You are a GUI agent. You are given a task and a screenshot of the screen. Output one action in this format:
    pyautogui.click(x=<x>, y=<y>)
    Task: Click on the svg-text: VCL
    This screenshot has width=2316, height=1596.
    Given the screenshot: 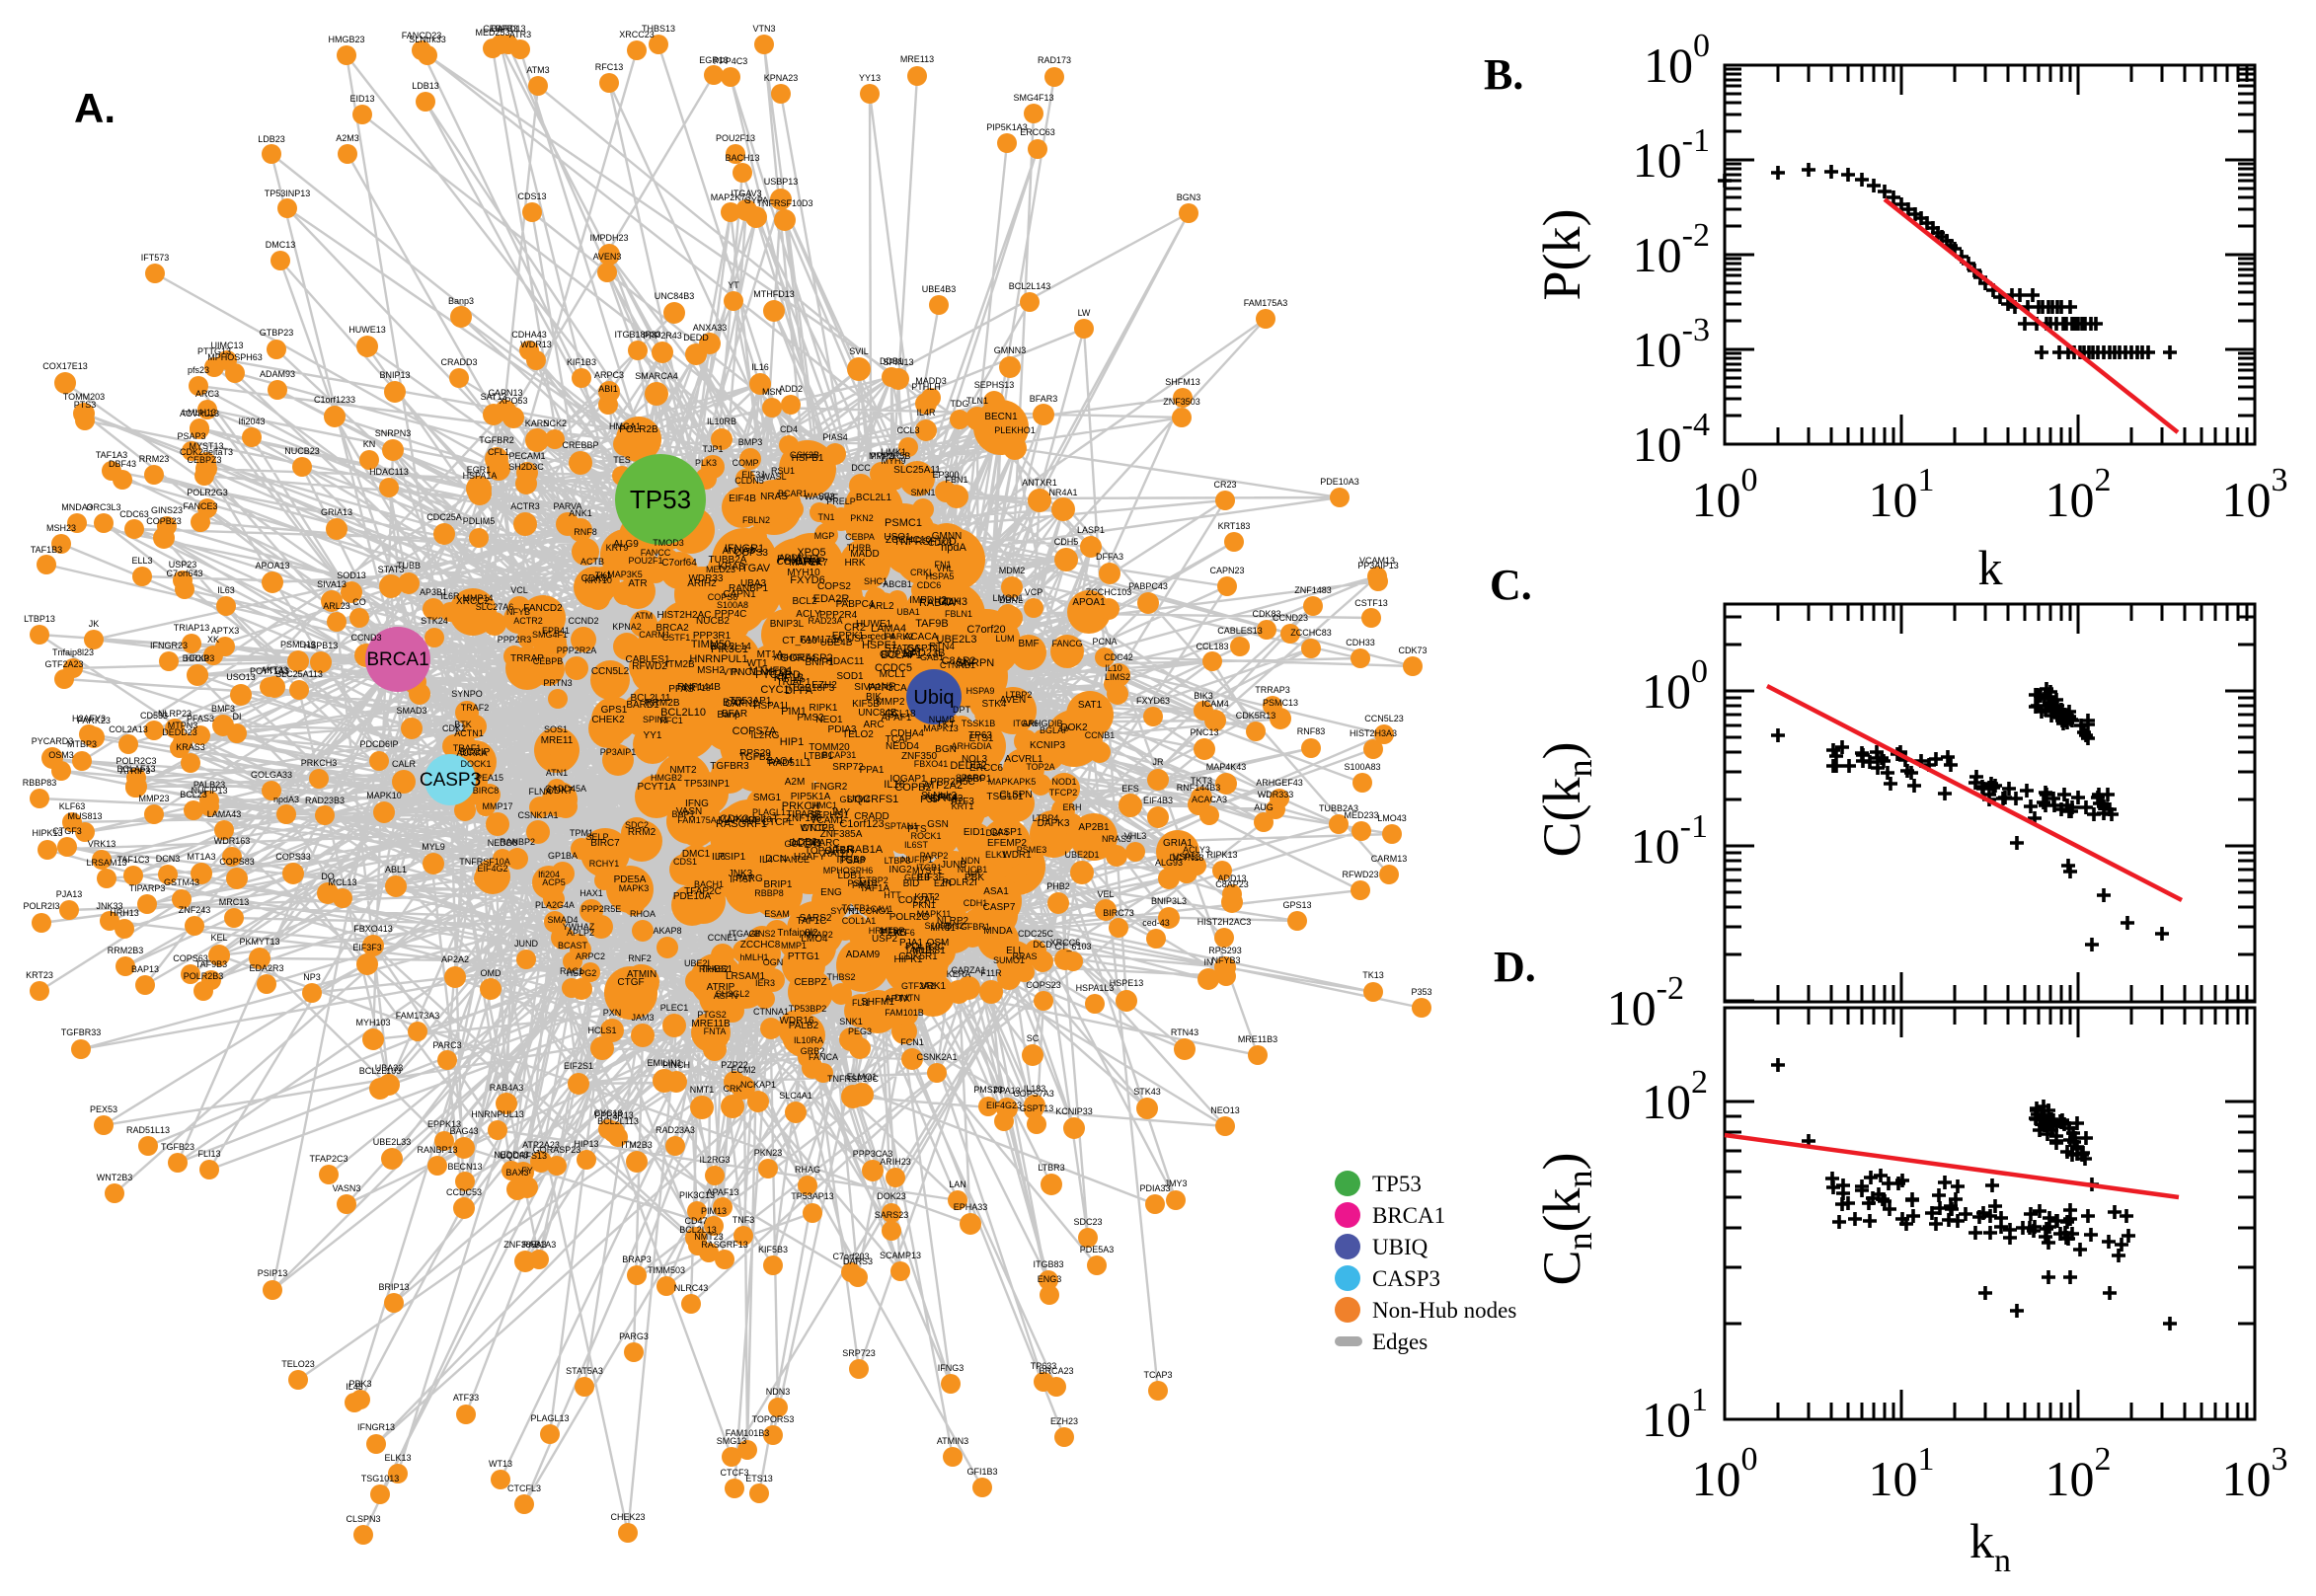 What is the action you would take?
    pyautogui.click(x=519, y=590)
    